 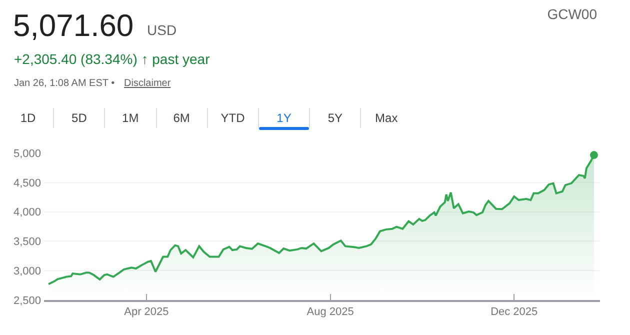 I want to click on text: YTD, so click(x=233, y=118).